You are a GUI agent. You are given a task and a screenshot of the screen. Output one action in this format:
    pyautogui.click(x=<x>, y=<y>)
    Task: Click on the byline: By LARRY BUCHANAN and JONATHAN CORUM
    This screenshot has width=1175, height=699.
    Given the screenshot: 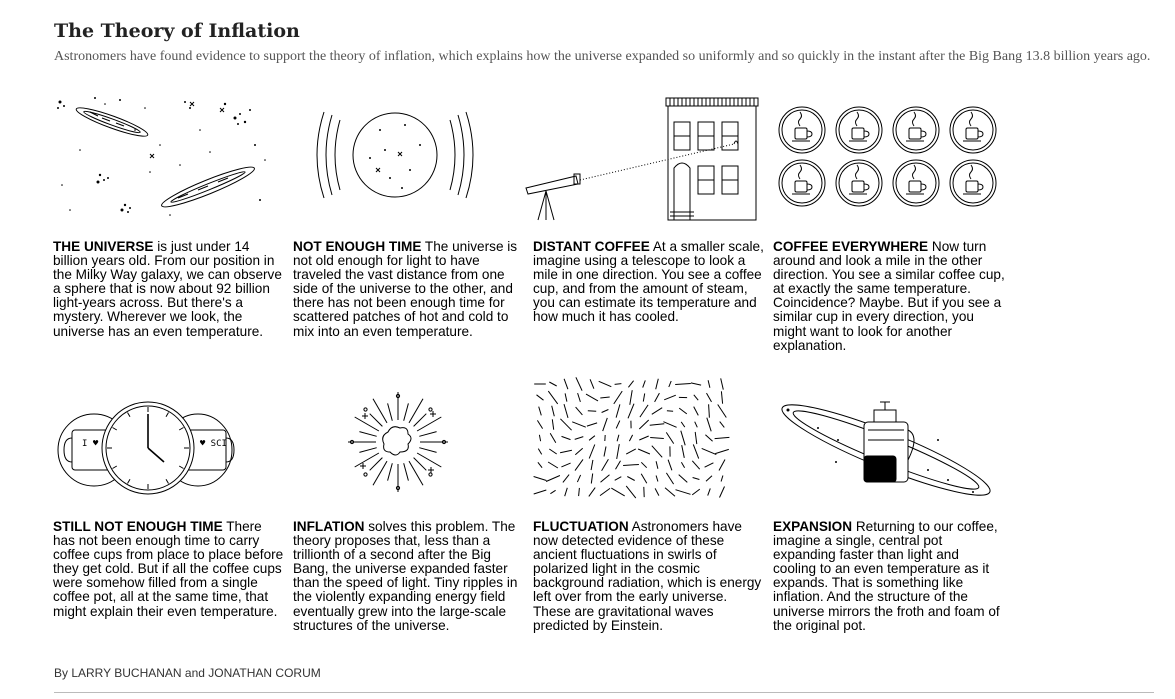 What is the action you would take?
    pyautogui.click(x=187, y=673)
    